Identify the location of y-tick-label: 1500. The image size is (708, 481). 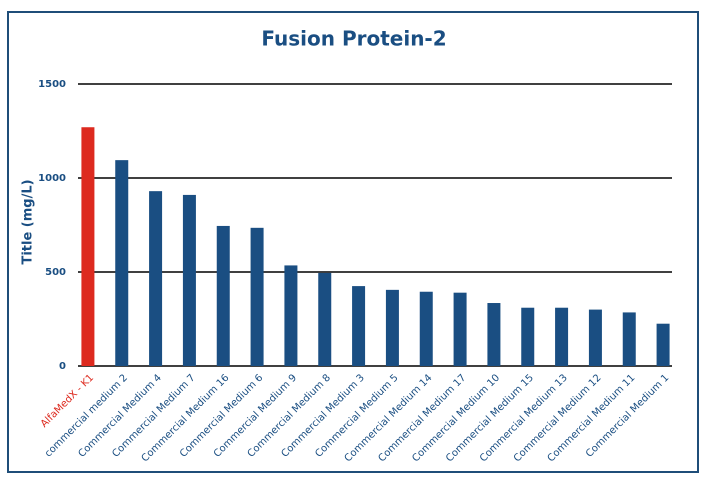
(52, 84).